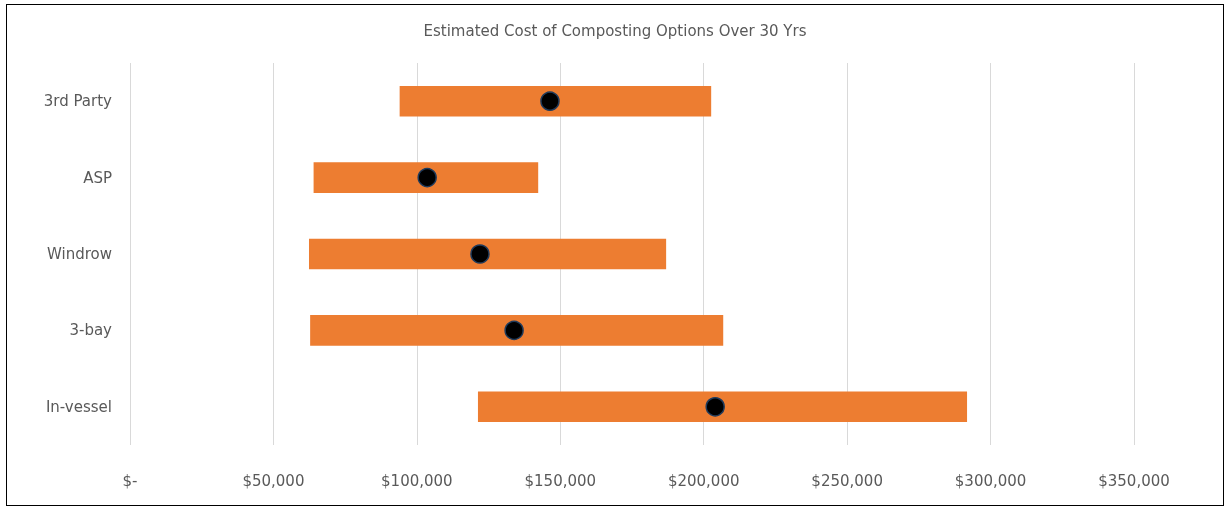 Image resolution: width=1230 pixels, height=510 pixels. What do you see at coordinates (97, 177) in the screenshot?
I see `y-tick-label: ASP` at bounding box center [97, 177].